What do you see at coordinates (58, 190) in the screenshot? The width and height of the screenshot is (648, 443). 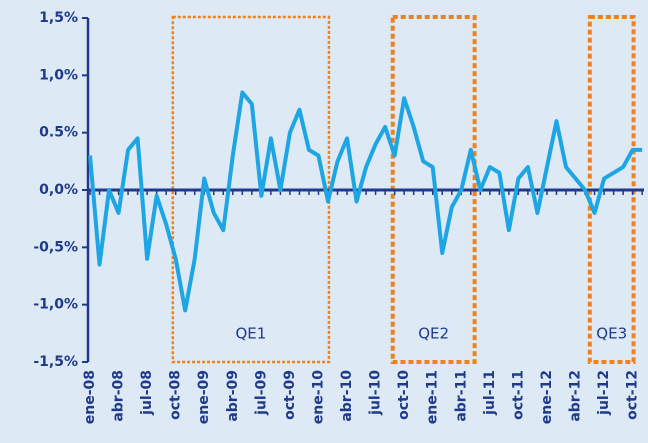 I see `y-tick-label: 0,0%` at bounding box center [58, 190].